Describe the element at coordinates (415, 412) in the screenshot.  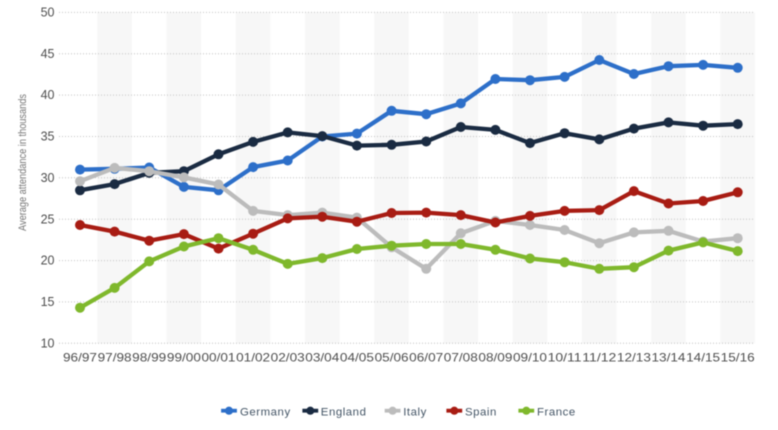
I see `svg-text: Italy` at that location.